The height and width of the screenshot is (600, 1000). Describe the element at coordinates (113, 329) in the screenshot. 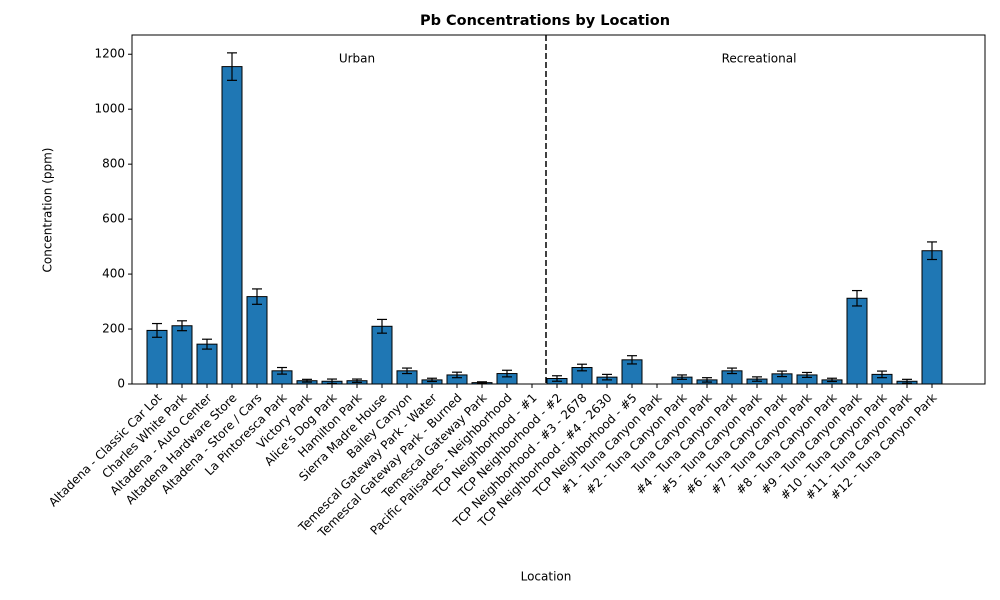

I see `y-tick-label: 200` at that location.